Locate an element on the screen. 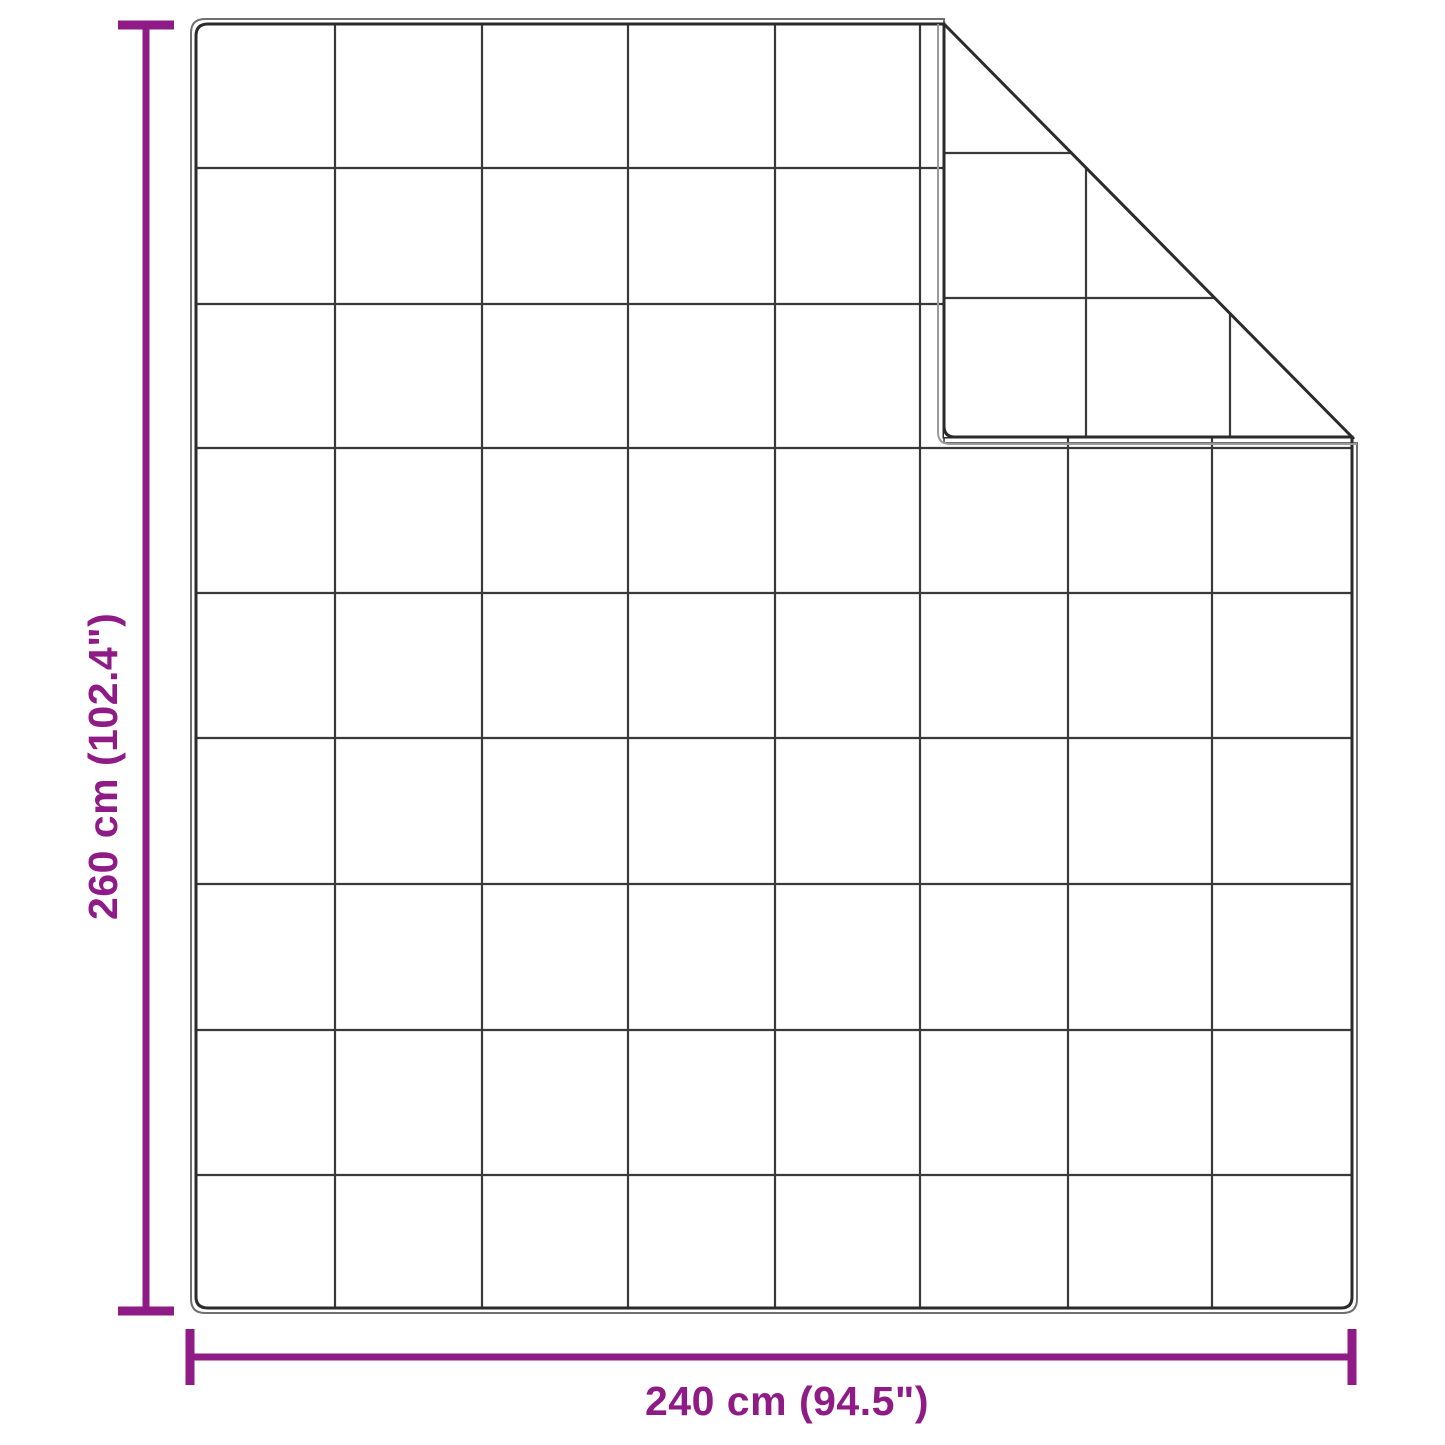  fold-hem-inner is located at coordinates (1147, 231).